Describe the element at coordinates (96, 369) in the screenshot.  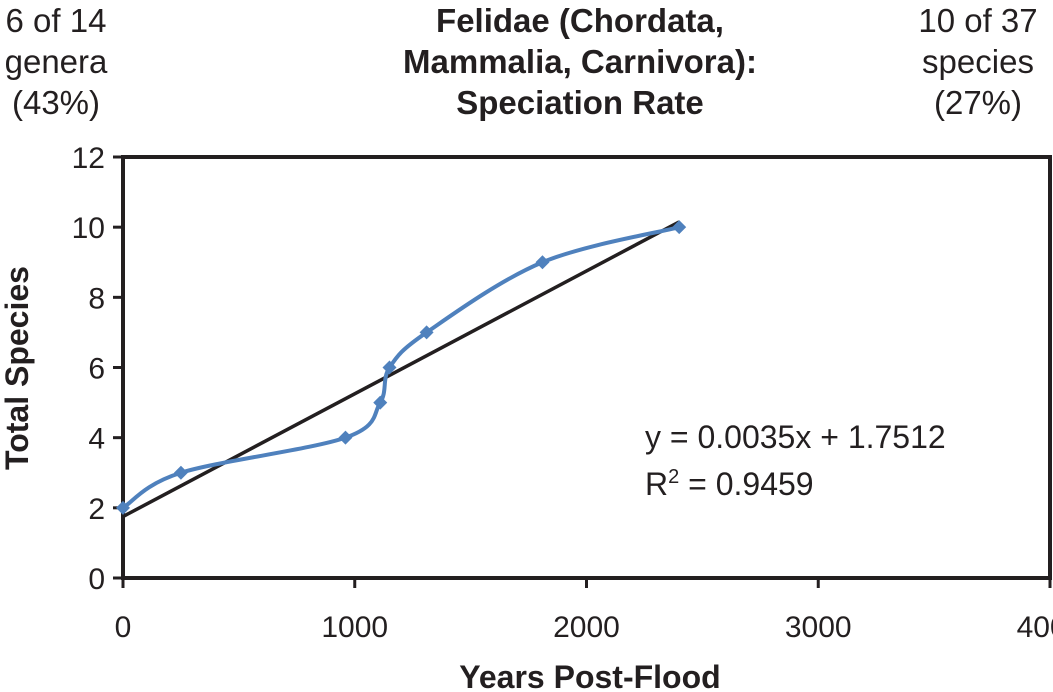
I see `y-tick-label: 6` at that location.